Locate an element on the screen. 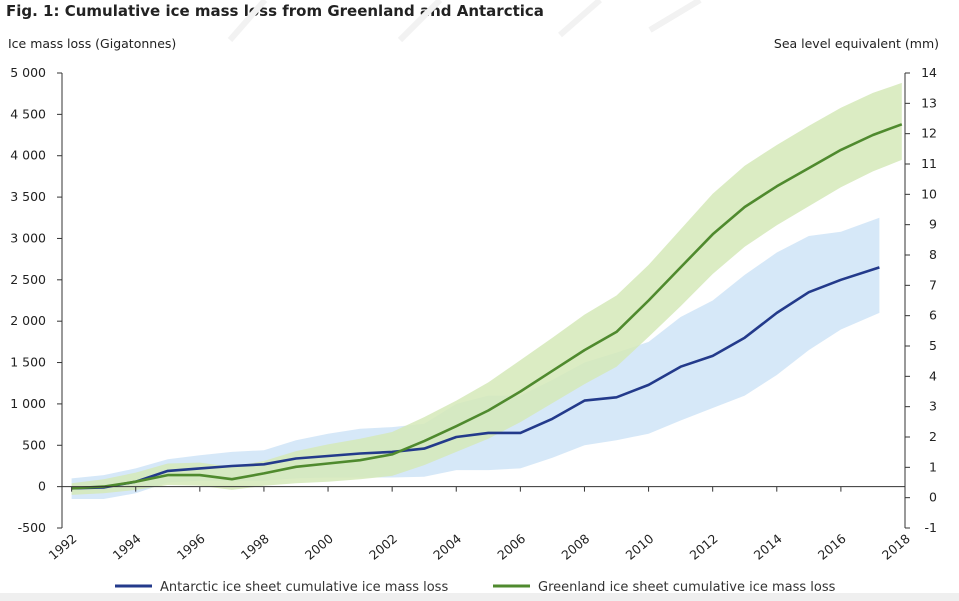 The width and height of the screenshot is (959, 601). y-tick-label-left: 4 000 is located at coordinates (28, 155).